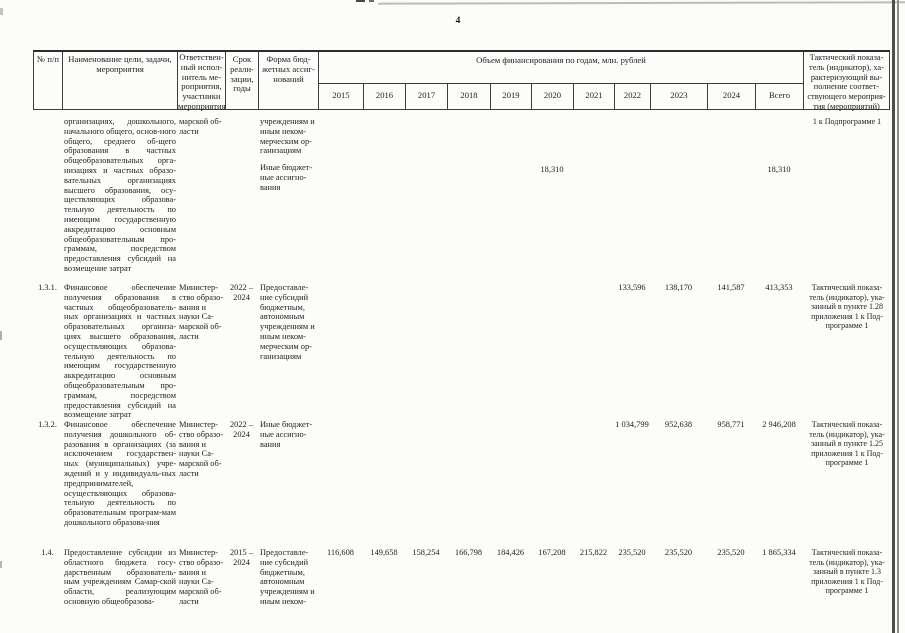 This screenshot has height=633, width=905. Describe the element at coordinates (678, 424) in the screenshot. I see `value-cell: 952,638` at that location.